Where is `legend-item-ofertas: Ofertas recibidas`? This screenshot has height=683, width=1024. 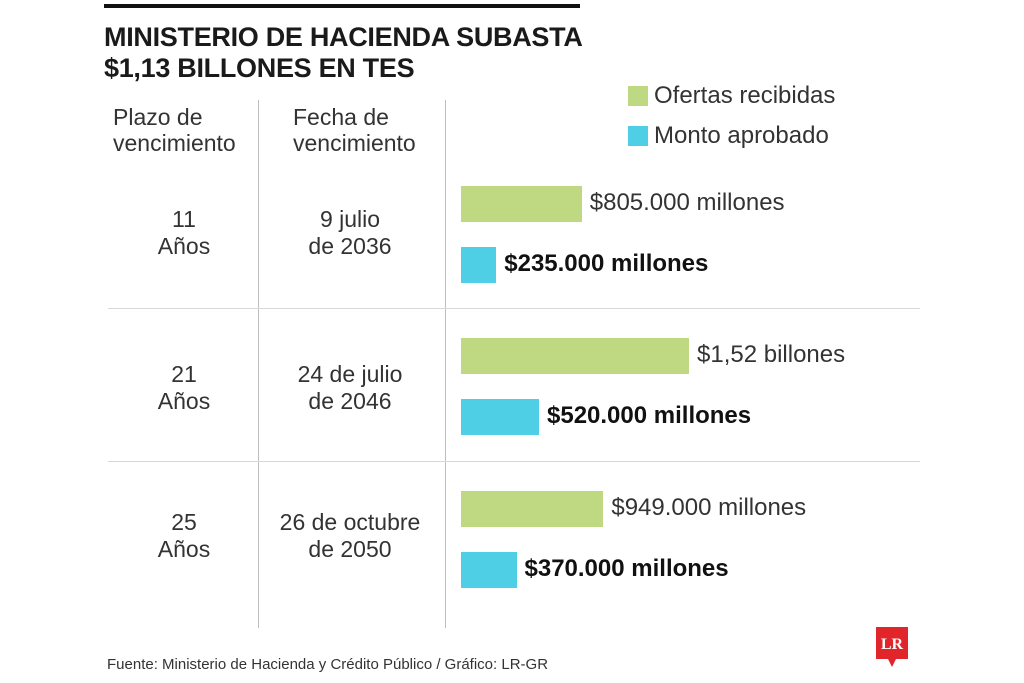
legend-item-ofertas: Ofertas recibidas is located at coordinates (731, 96).